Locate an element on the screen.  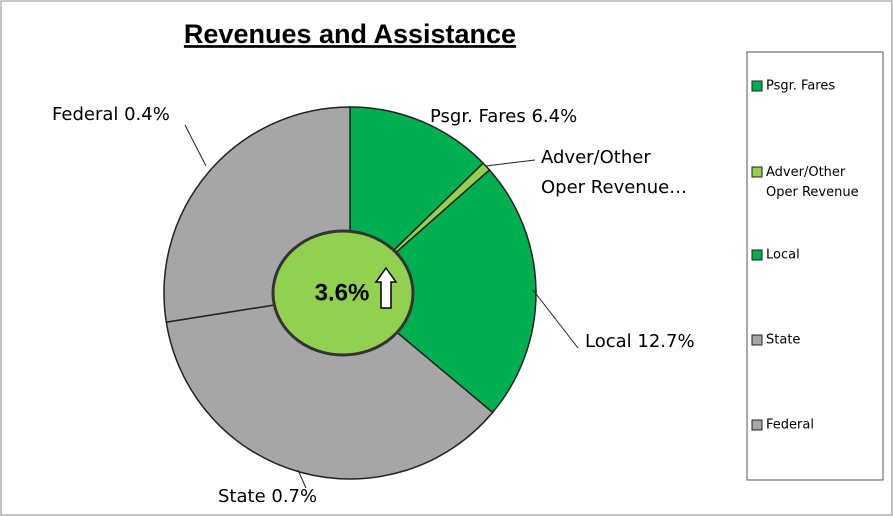
center-label: 3.6% is located at coordinates (342, 292).